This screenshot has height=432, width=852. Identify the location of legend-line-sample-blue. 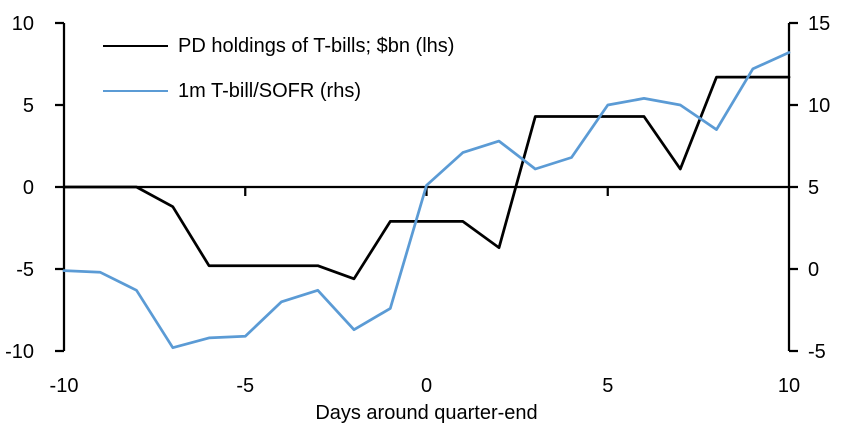
(135, 91).